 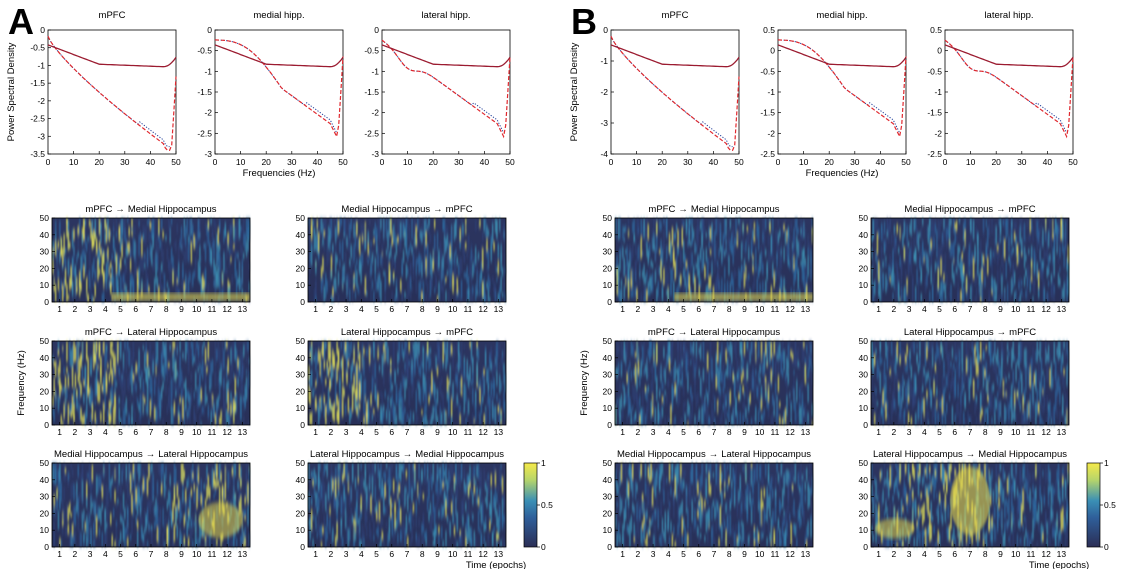 What do you see at coordinates (1022, 162) in the screenshot?
I see `psd-xtick-label: 30` at bounding box center [1022, 162].